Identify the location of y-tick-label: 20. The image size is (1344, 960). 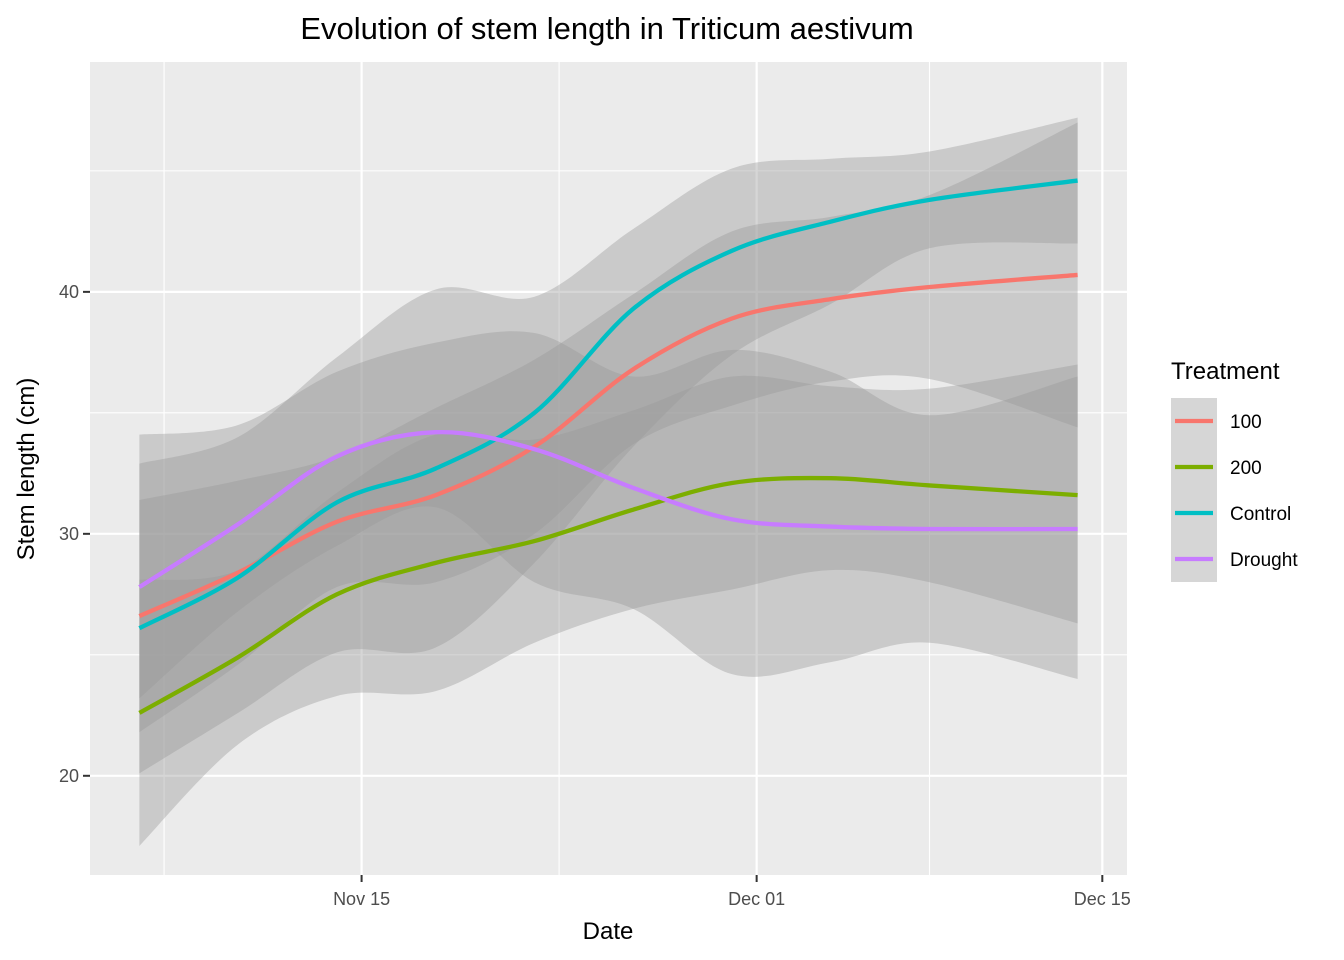
(69, 776).